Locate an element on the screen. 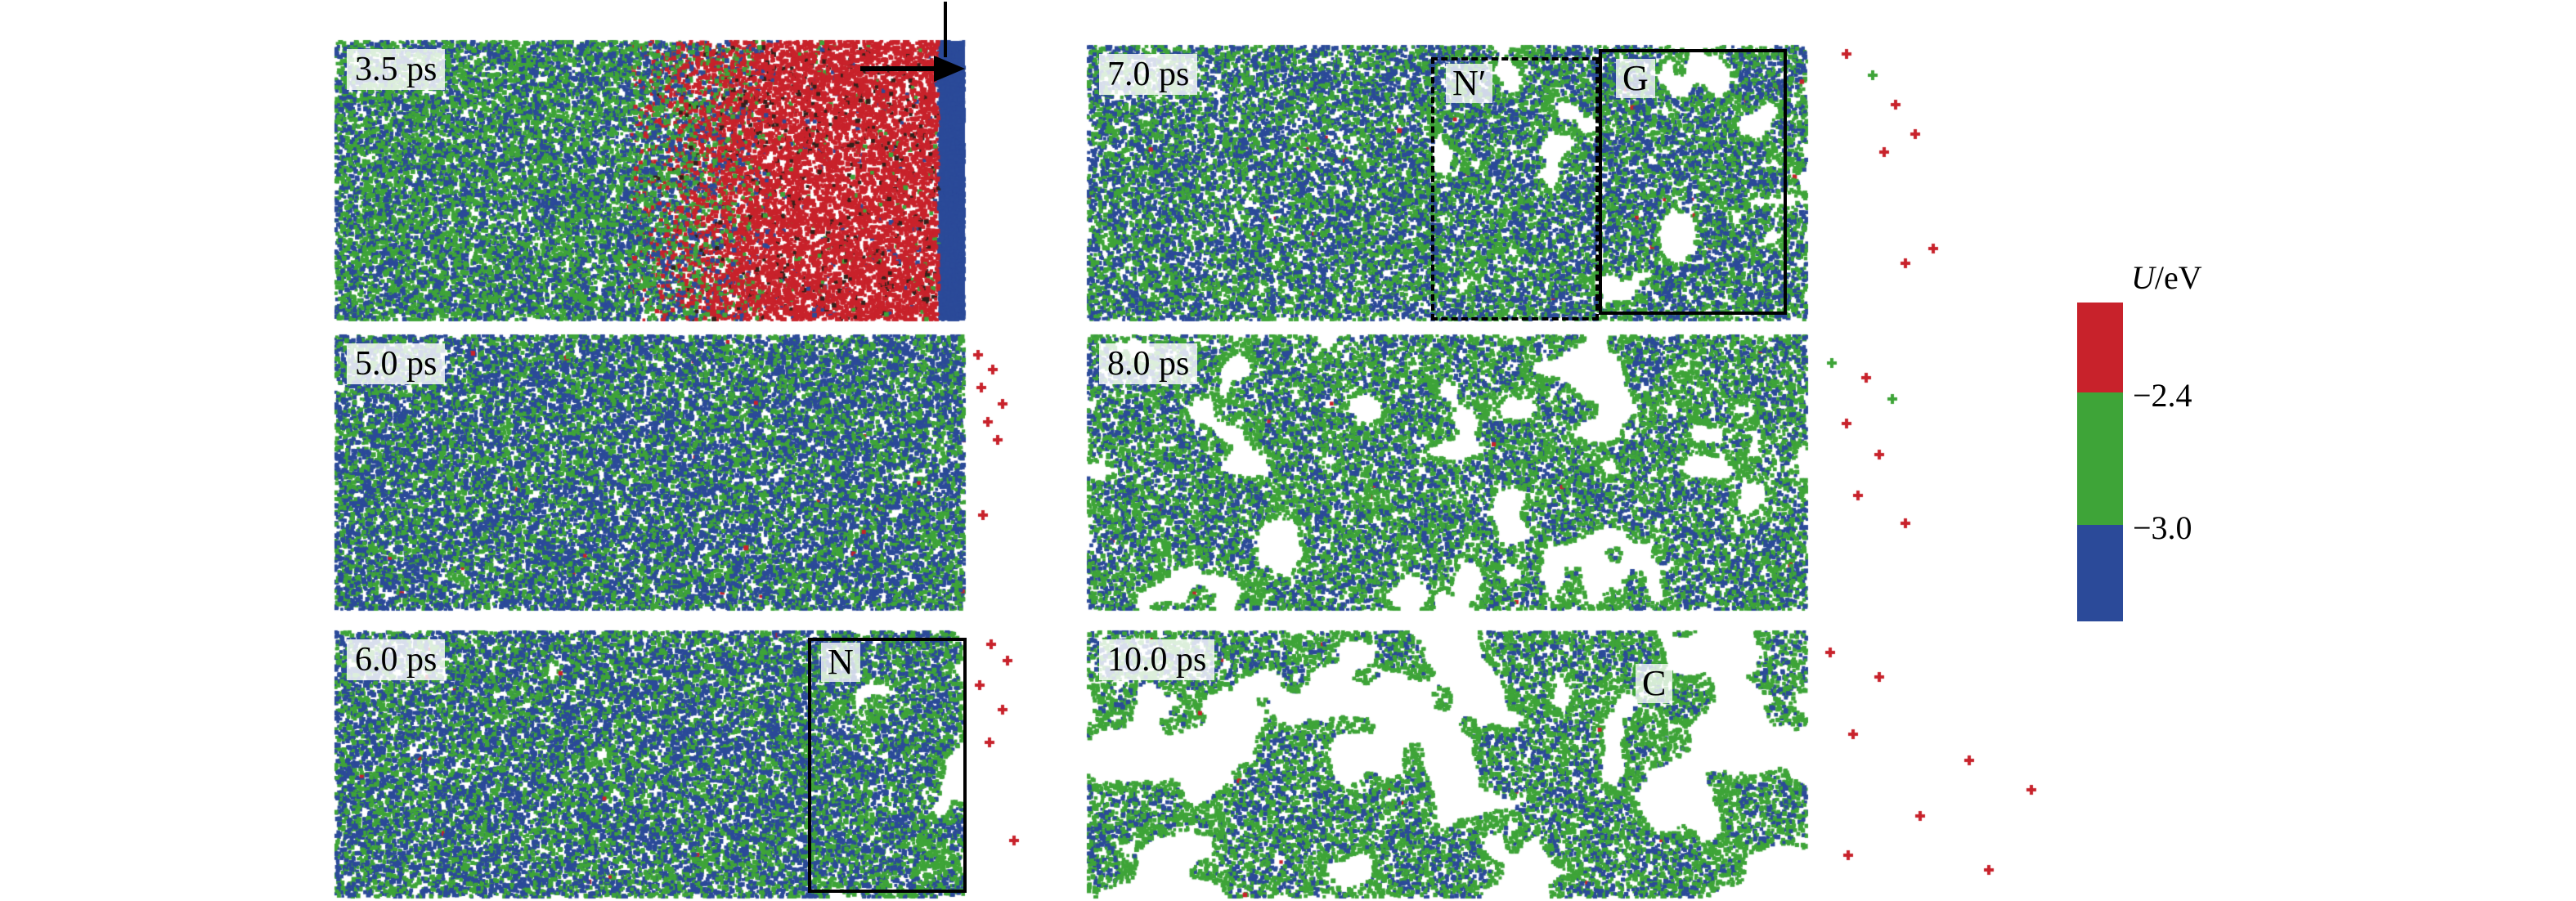  region-label-c: C is located at coordinates (1655, 683).